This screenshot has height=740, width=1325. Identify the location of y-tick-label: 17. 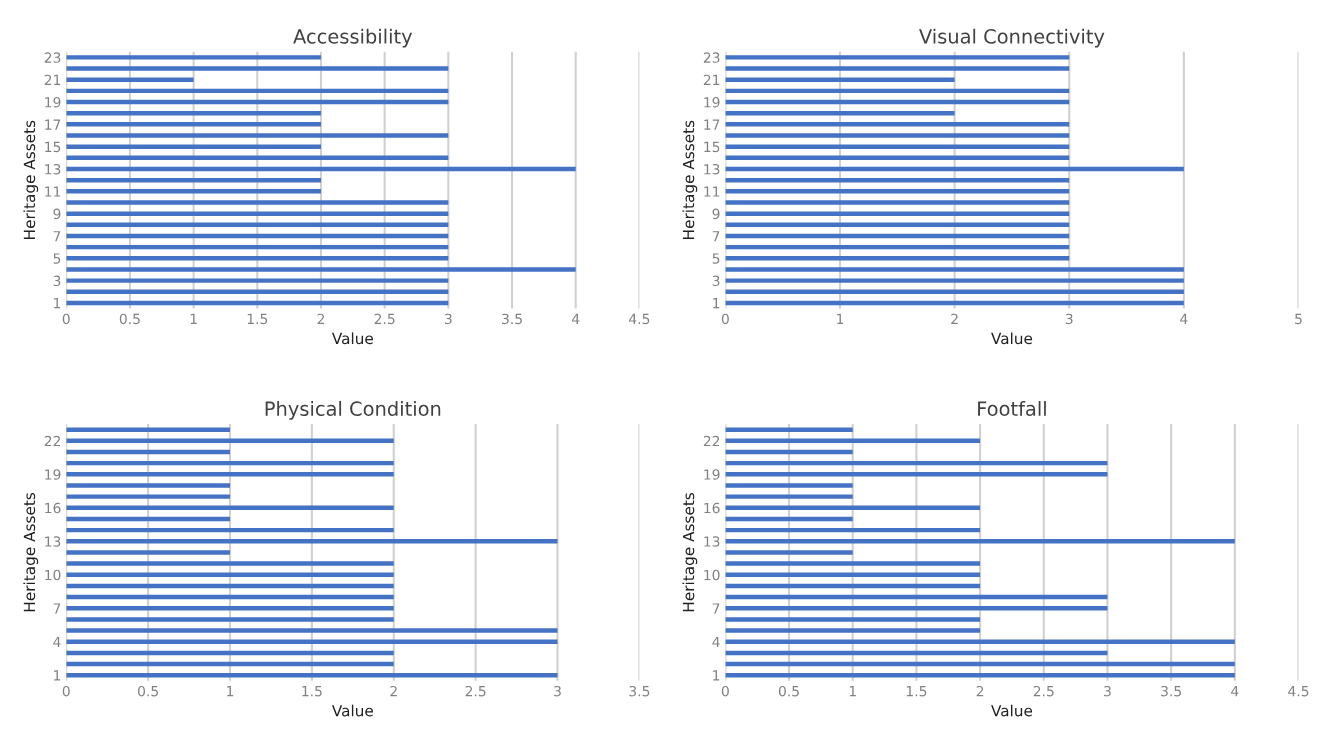
(712, 124).